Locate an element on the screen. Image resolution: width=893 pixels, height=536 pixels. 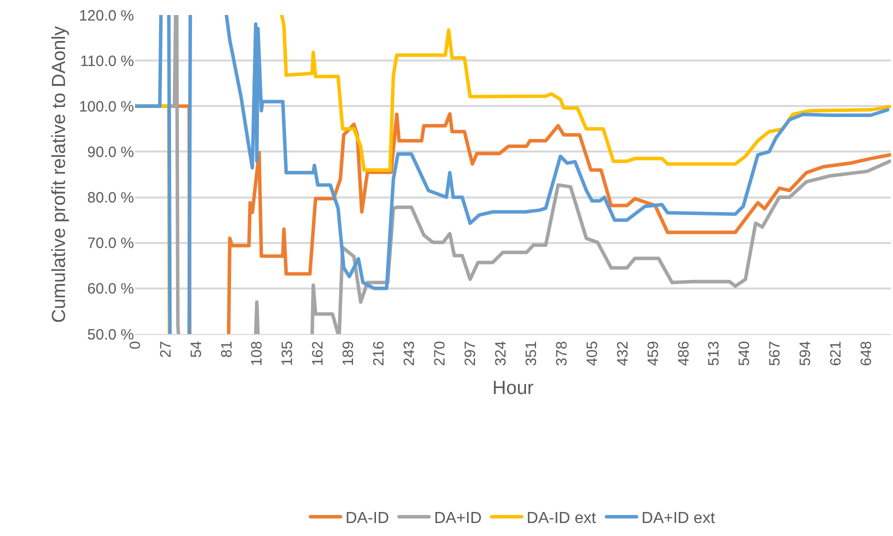
x-tick-label: 297 is located at coordinates (470, 353).